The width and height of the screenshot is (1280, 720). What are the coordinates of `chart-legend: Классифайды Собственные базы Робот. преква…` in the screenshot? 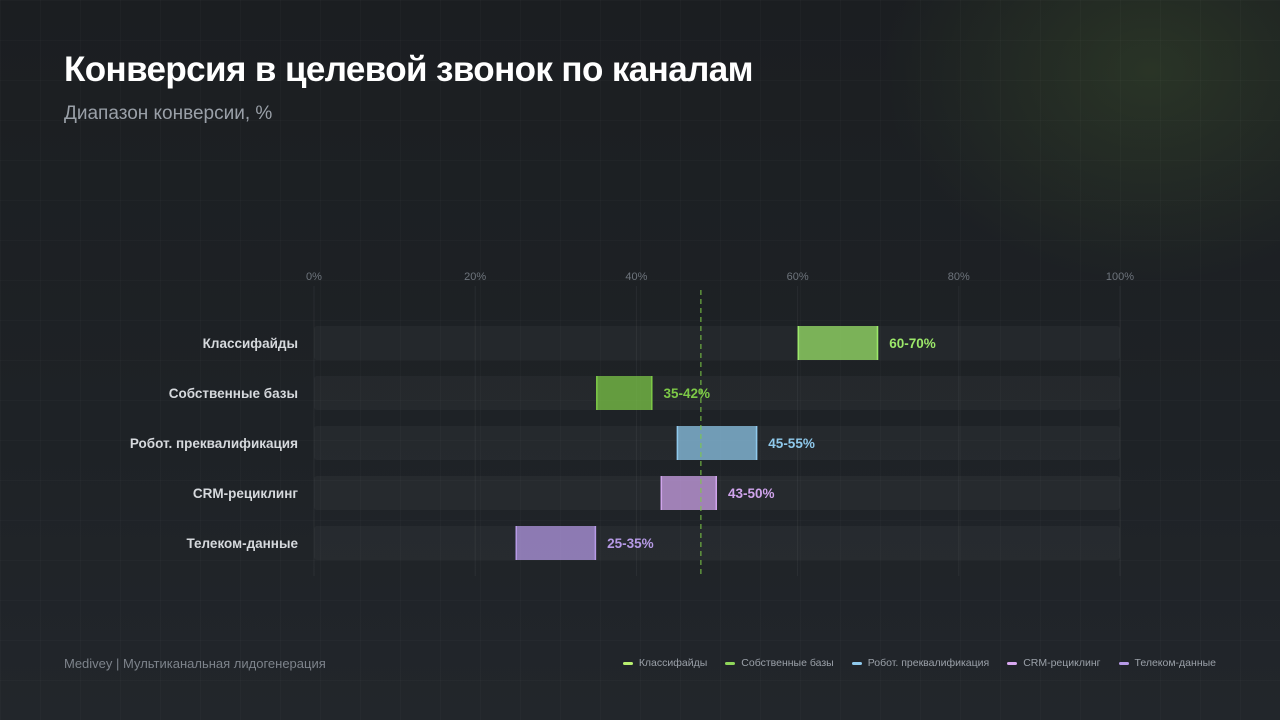 It's located at (919, 663).